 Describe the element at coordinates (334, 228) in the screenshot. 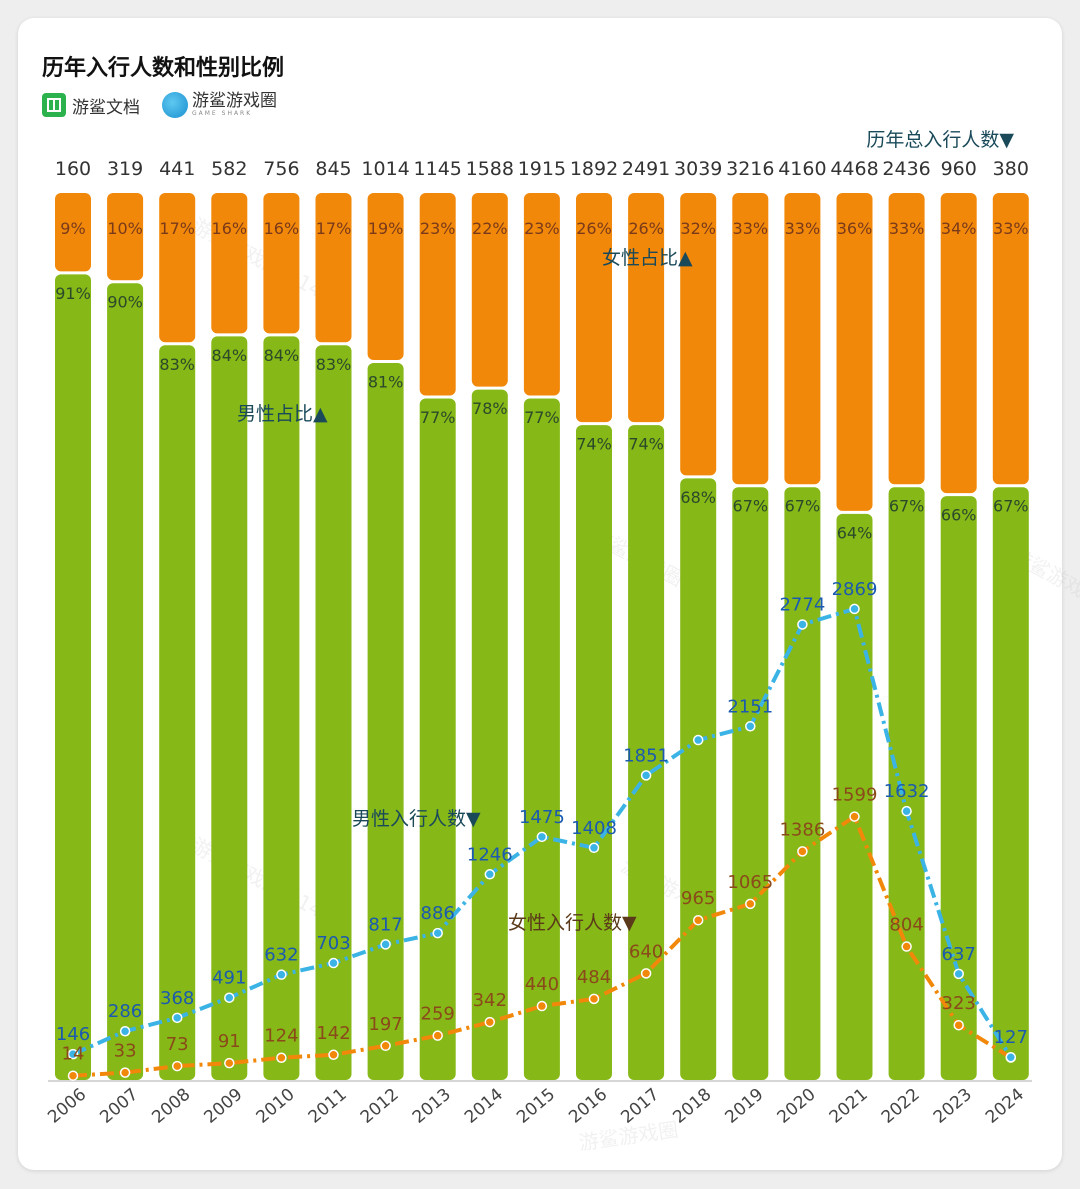

I see `female-pct-label: 17%` at that location.